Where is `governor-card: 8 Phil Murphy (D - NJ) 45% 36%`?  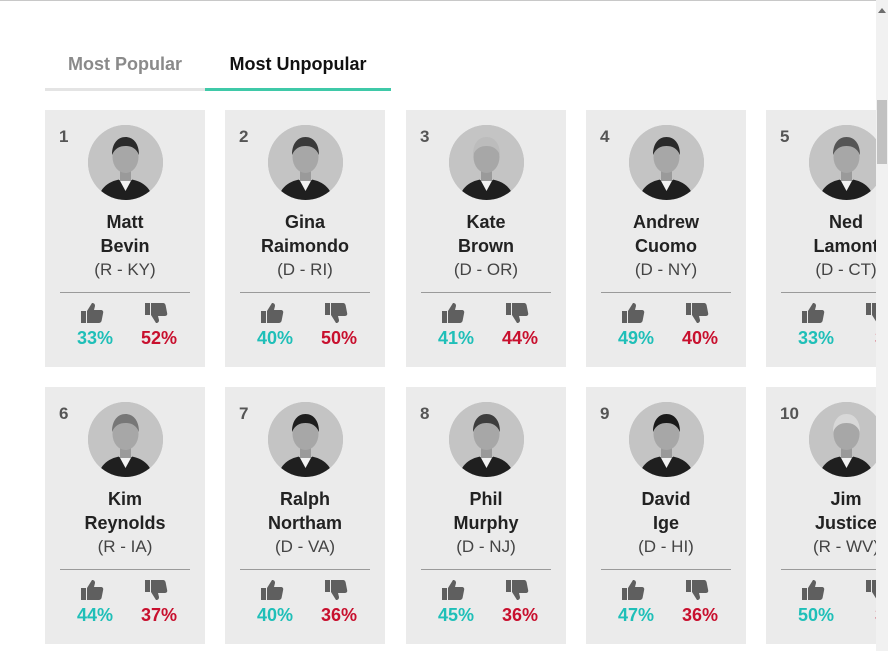
governor-card: 8 Phil Murphy (D - NJ) 45% 36% is located at coordinates (486, 515).